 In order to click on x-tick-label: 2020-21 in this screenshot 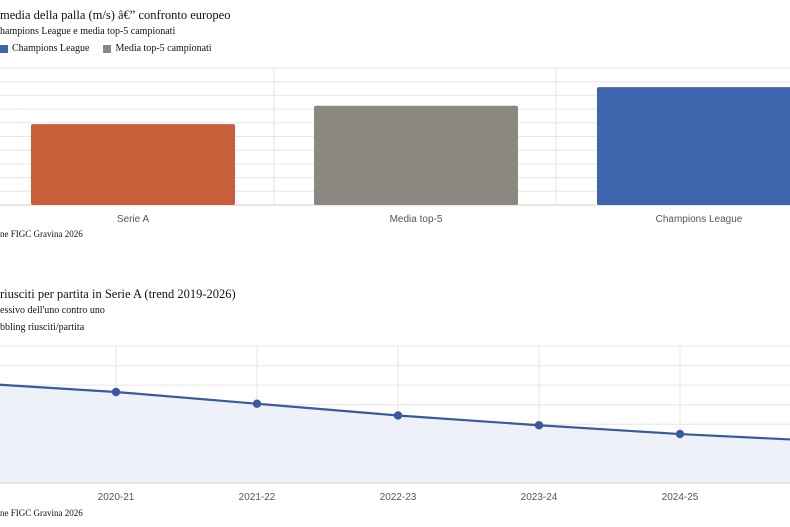, I will do `click(116, 497)`.